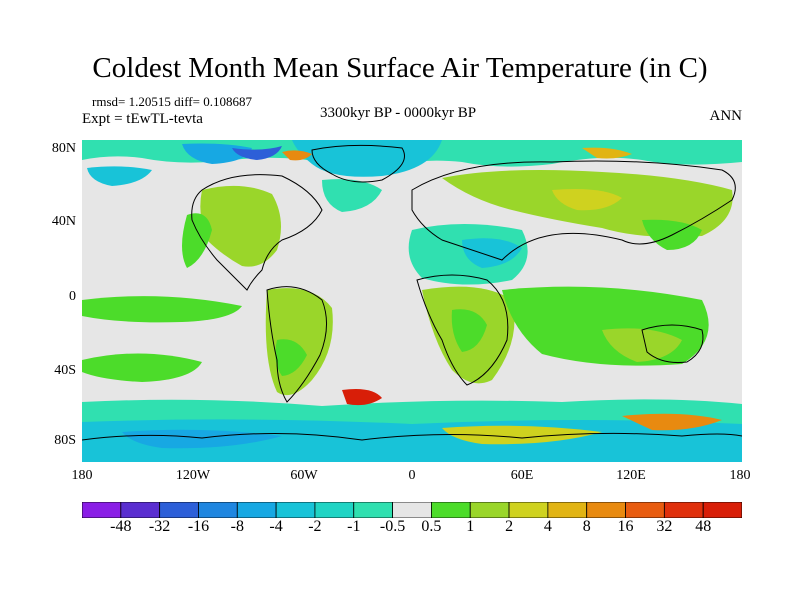 The image size is (800, 600). What do you see at coordinates (354, 526) in the screenshot?
I see `colorbar-label: -1` at bounding box center [354, 526].